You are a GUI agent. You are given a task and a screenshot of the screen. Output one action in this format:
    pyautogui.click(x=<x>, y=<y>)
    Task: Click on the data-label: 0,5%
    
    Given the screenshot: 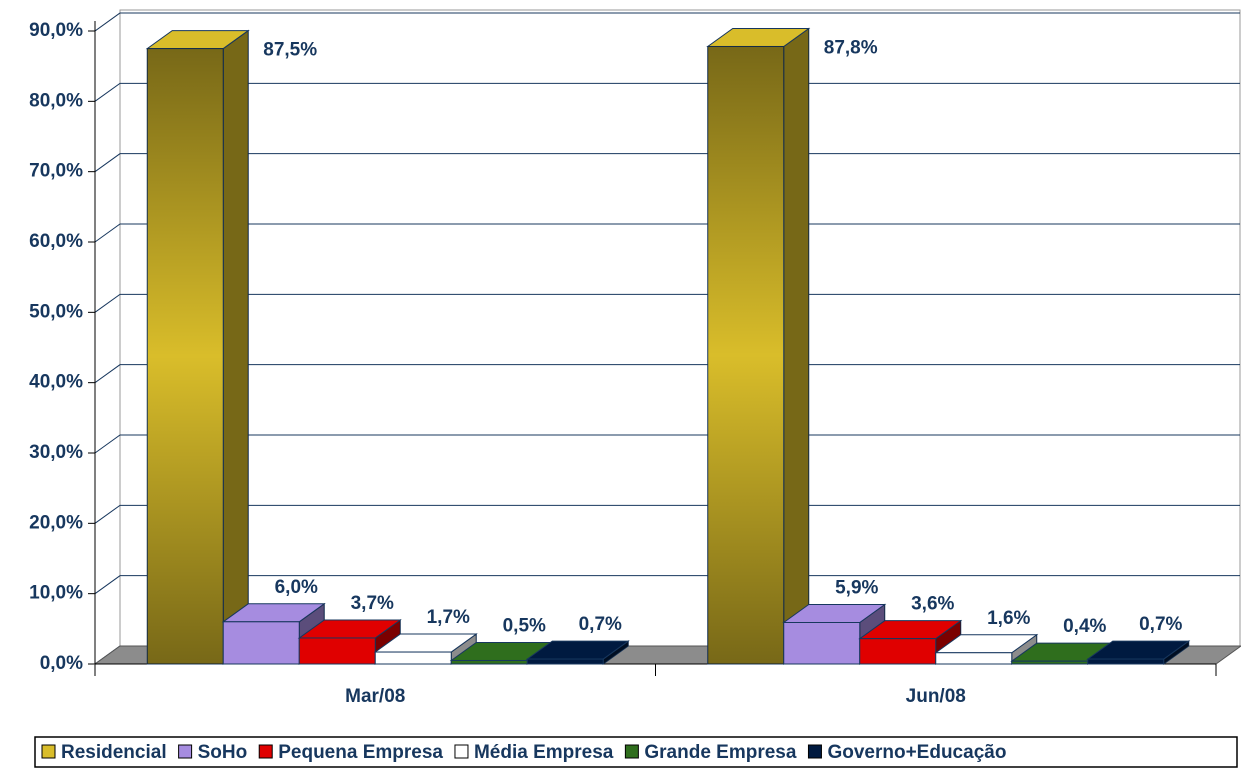 What is the action you would take?
    pyautogui.click(x=524, y=625)
    